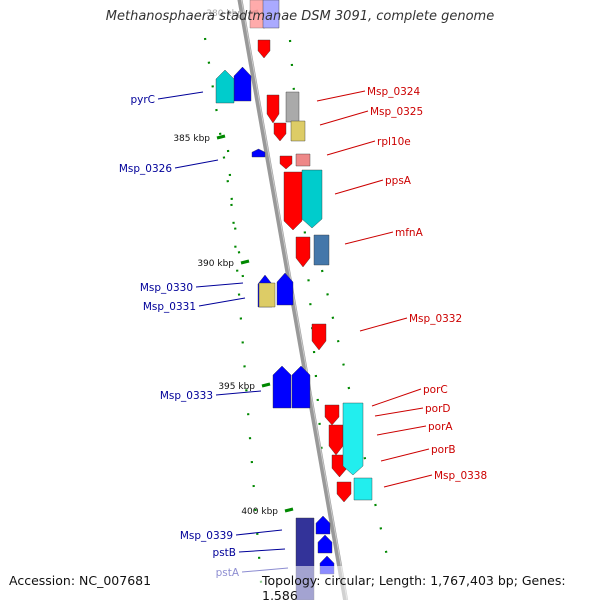 Image resolution: width=600 pixels, height=600 pixels. Describe the element at coordinates (398, 181) in the screenshot. I see `forward-gene-label: ppsA` at that location.